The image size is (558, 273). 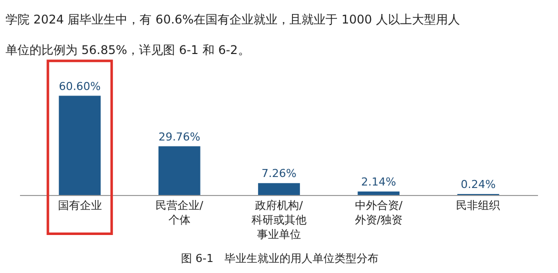 I want to click on x-tick-label: 民非组织, so click(x=478, y=205).